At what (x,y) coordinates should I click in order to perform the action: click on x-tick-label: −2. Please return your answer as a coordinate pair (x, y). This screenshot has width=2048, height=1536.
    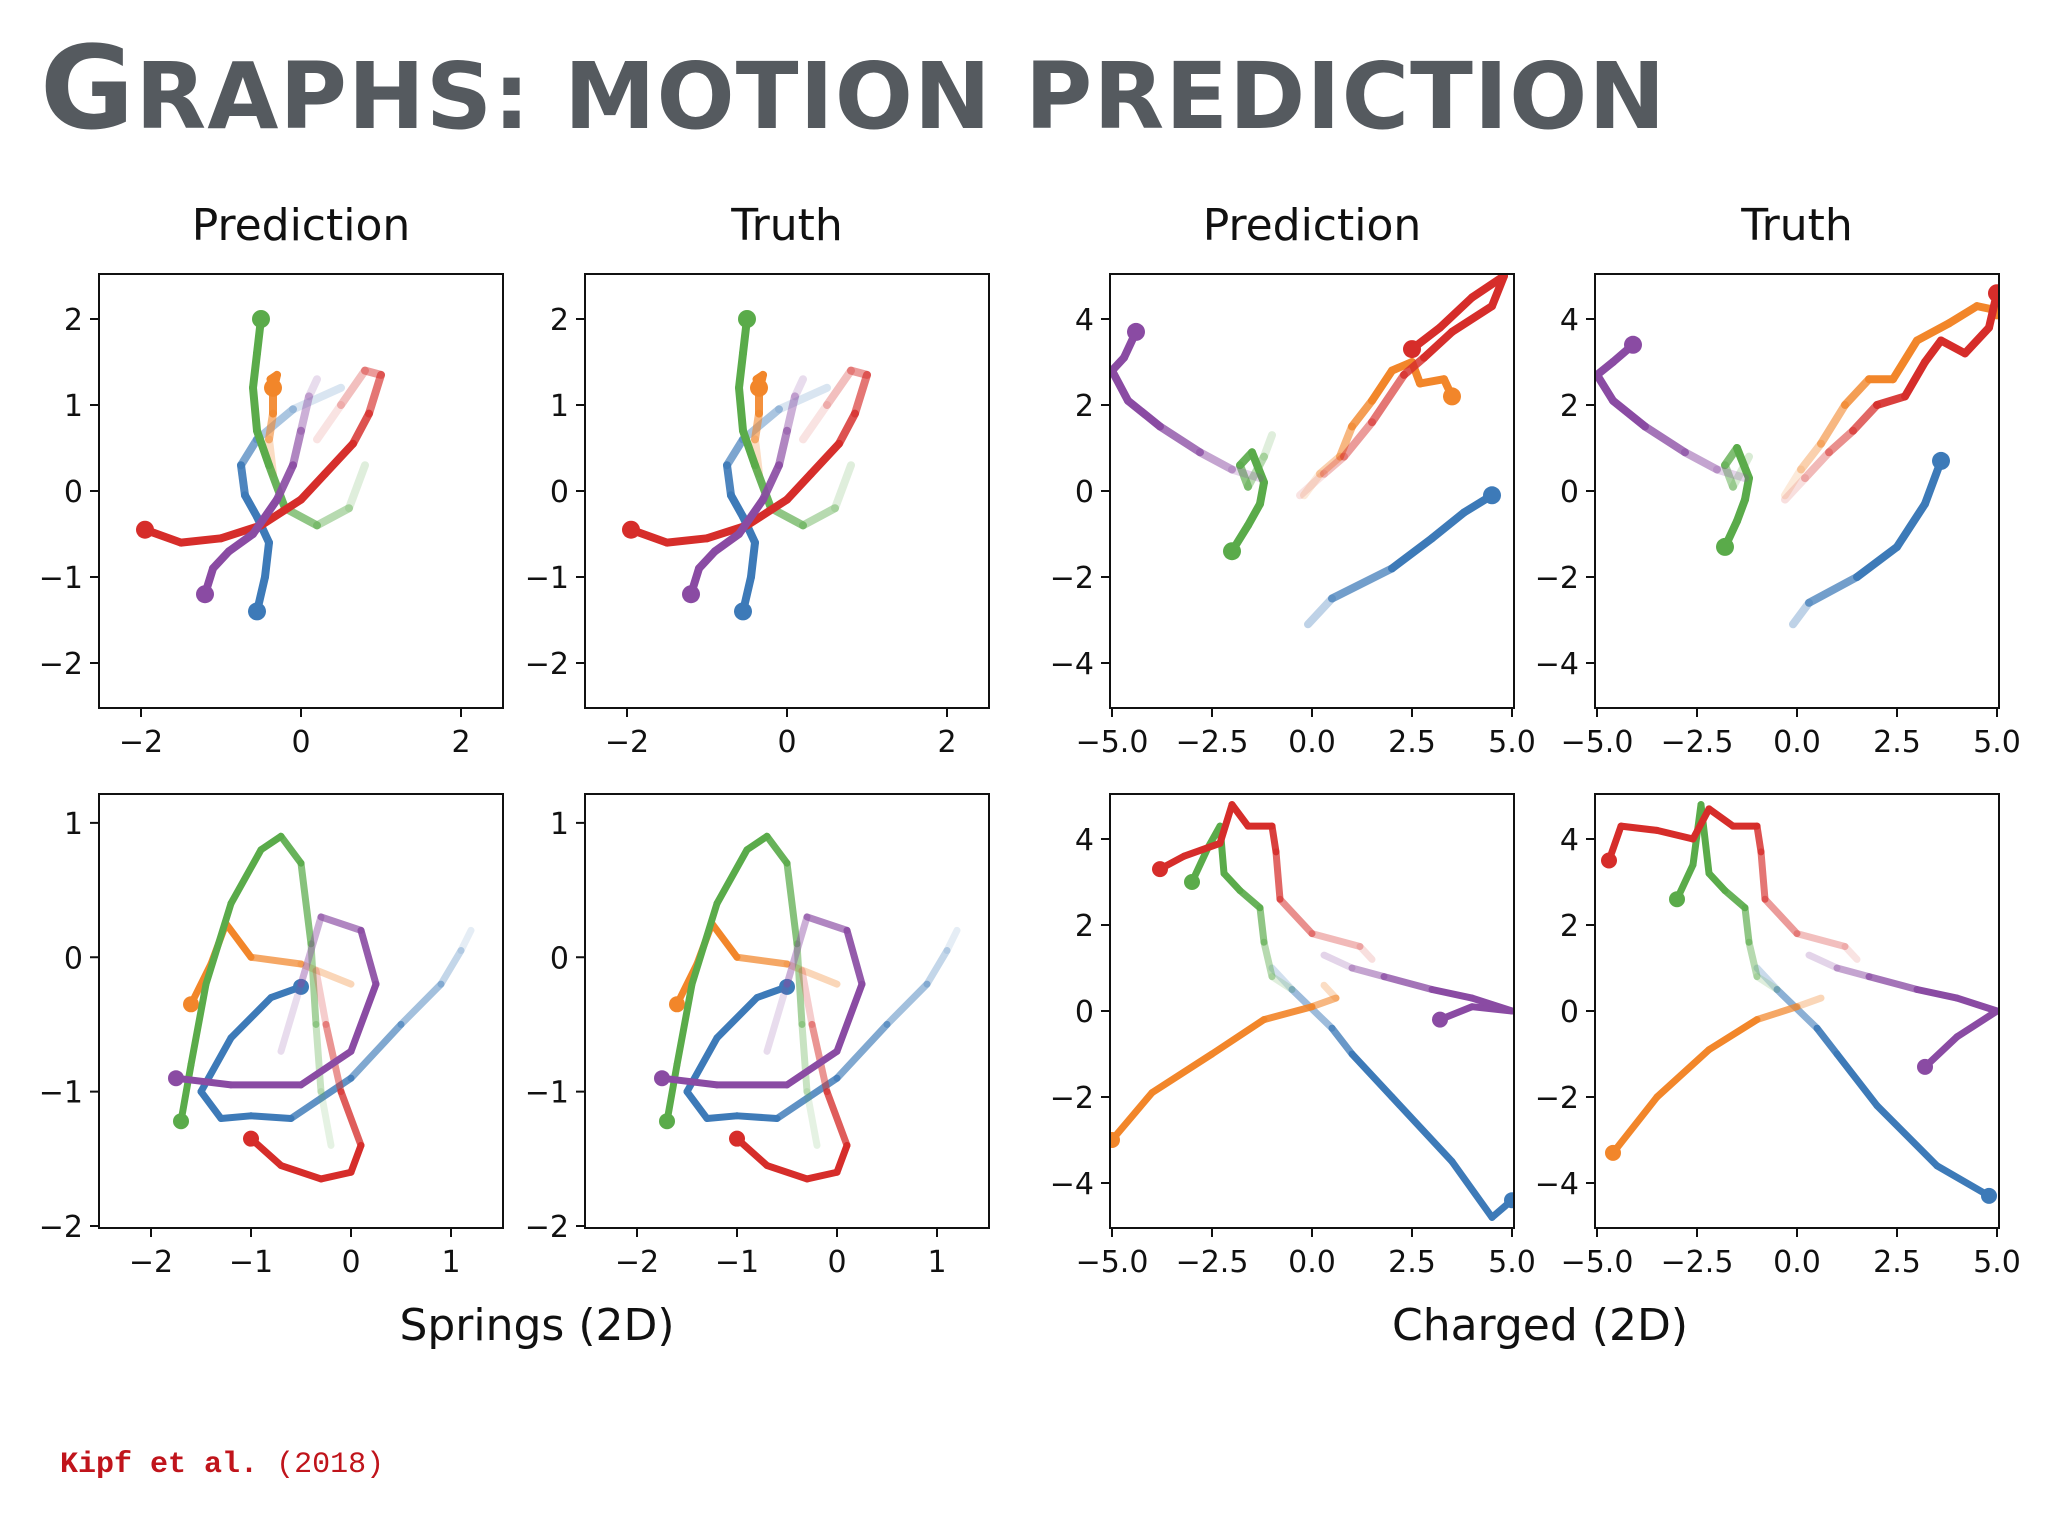
    Looking at the image, I should click on (637, 1262).